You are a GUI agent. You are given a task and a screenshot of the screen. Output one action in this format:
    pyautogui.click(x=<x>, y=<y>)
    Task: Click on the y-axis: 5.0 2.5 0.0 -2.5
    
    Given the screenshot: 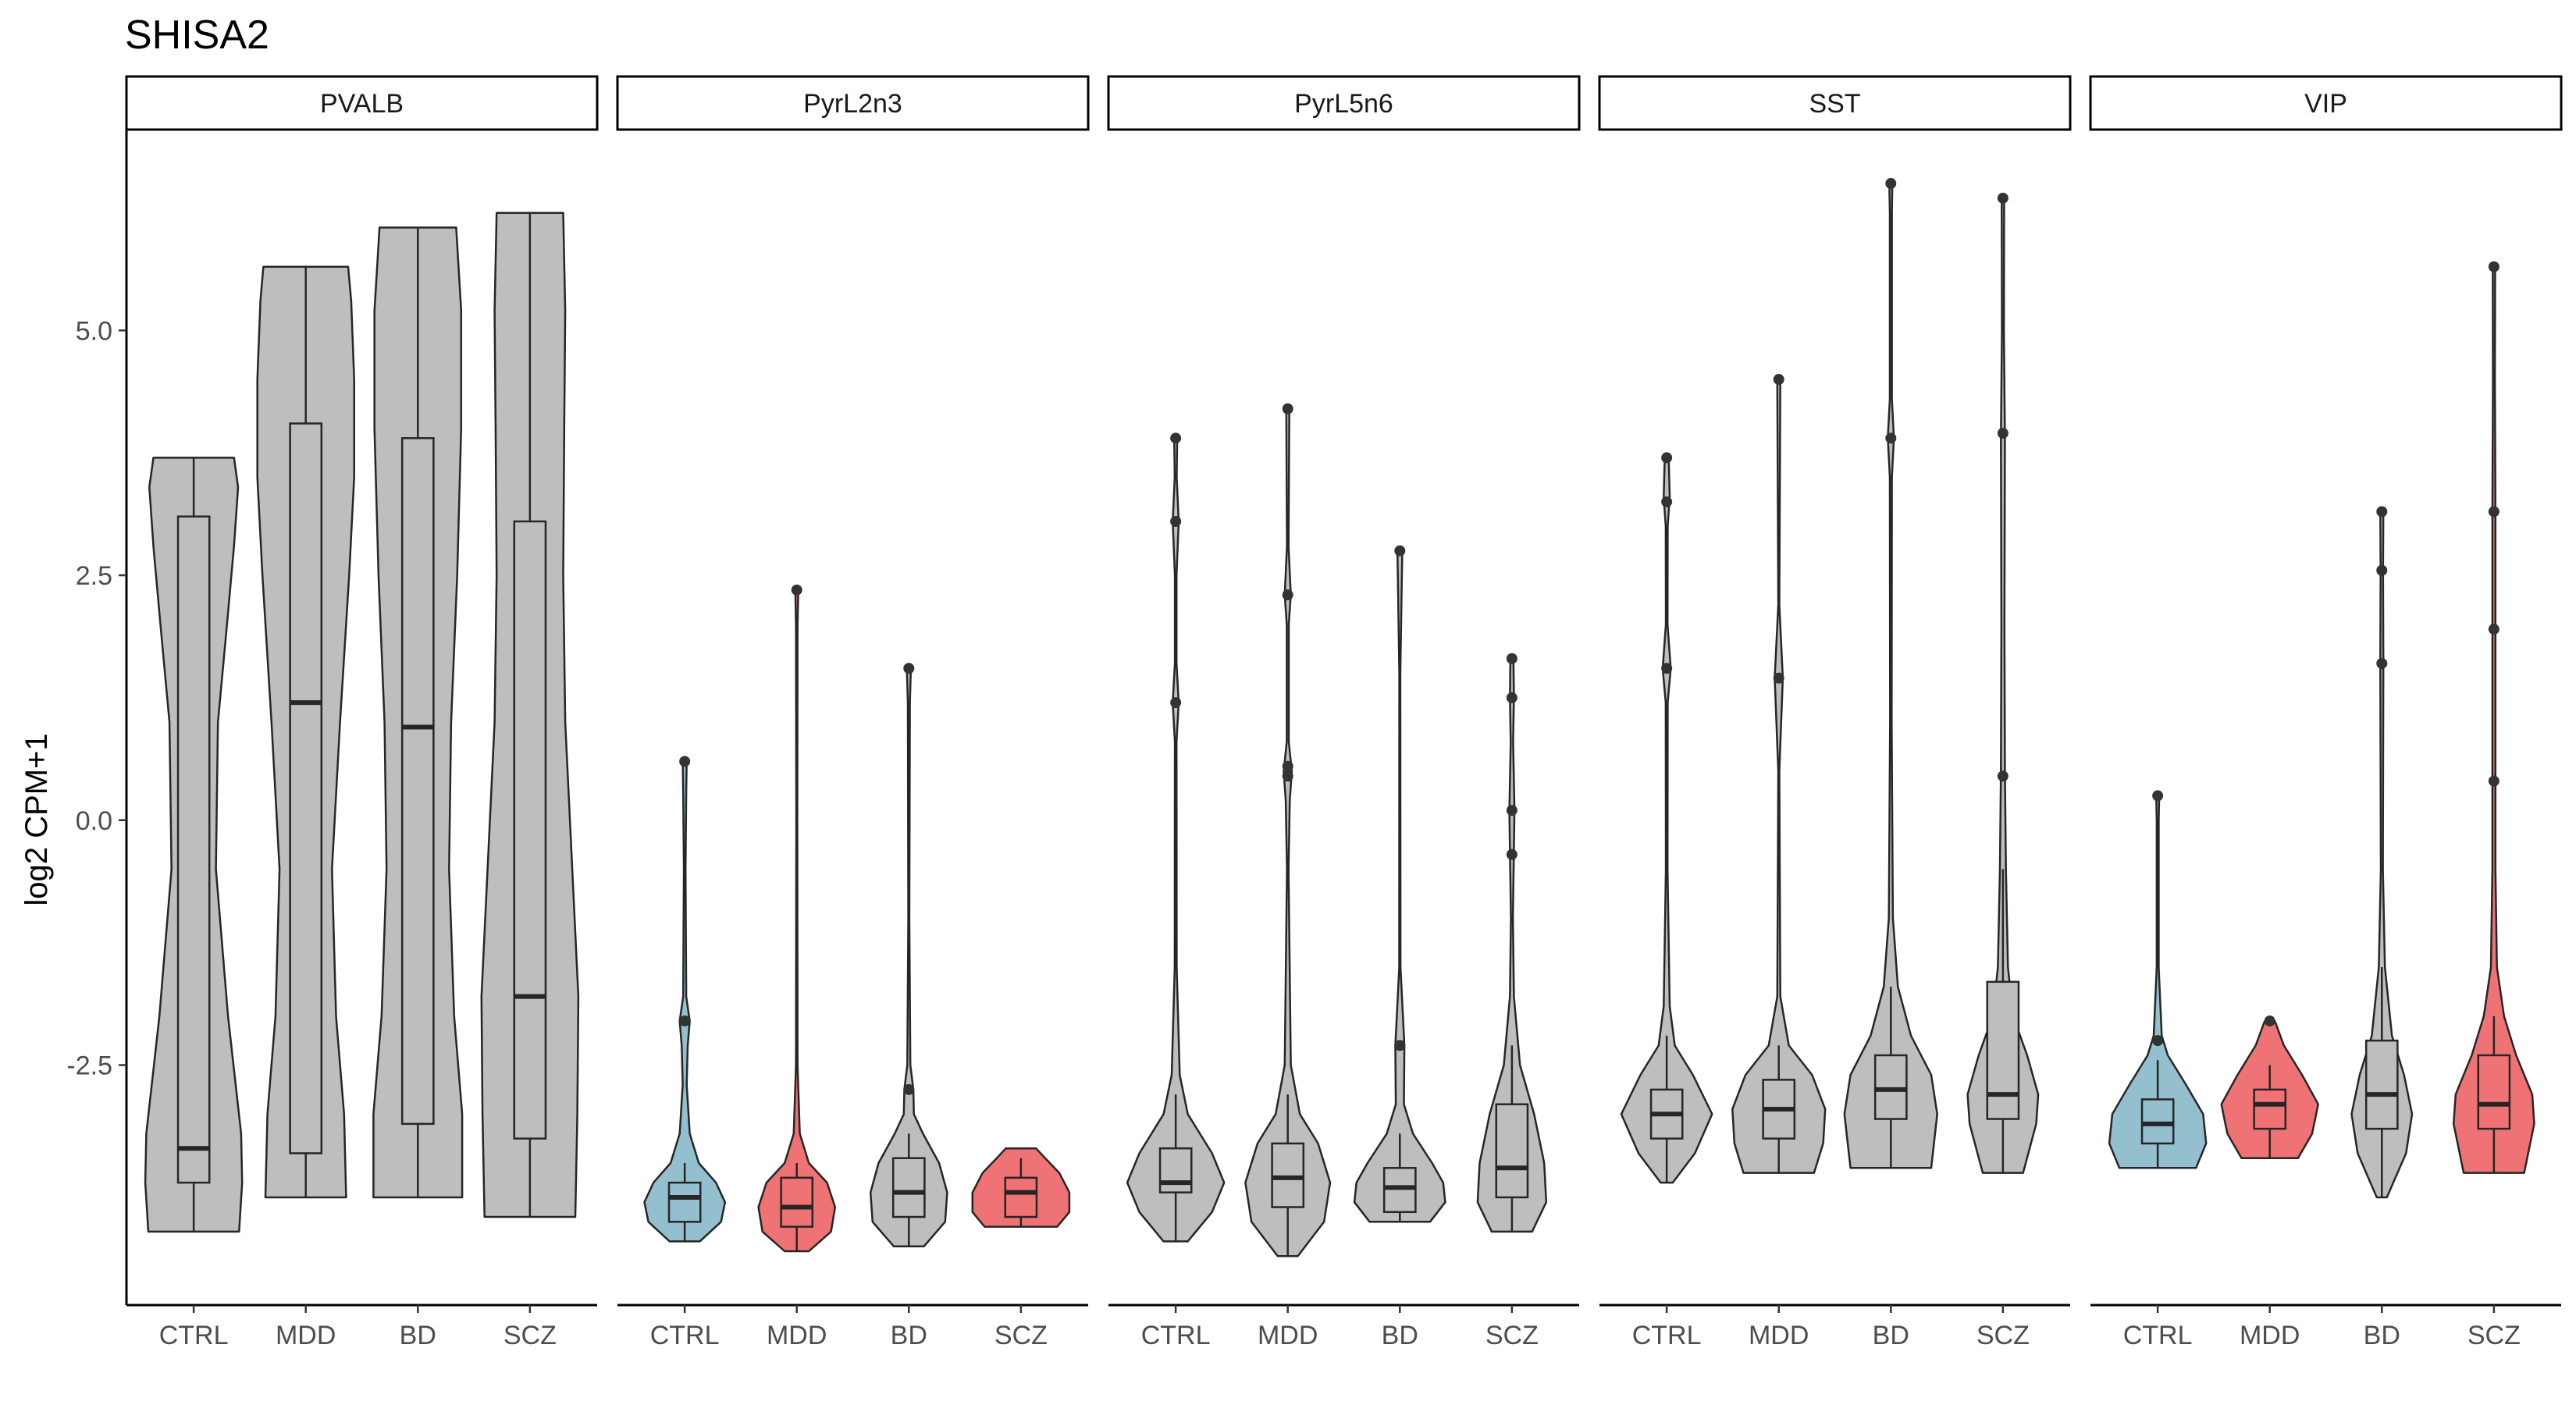 What is the action you would take?
    pyautogui.click(x=97, y=717)
    